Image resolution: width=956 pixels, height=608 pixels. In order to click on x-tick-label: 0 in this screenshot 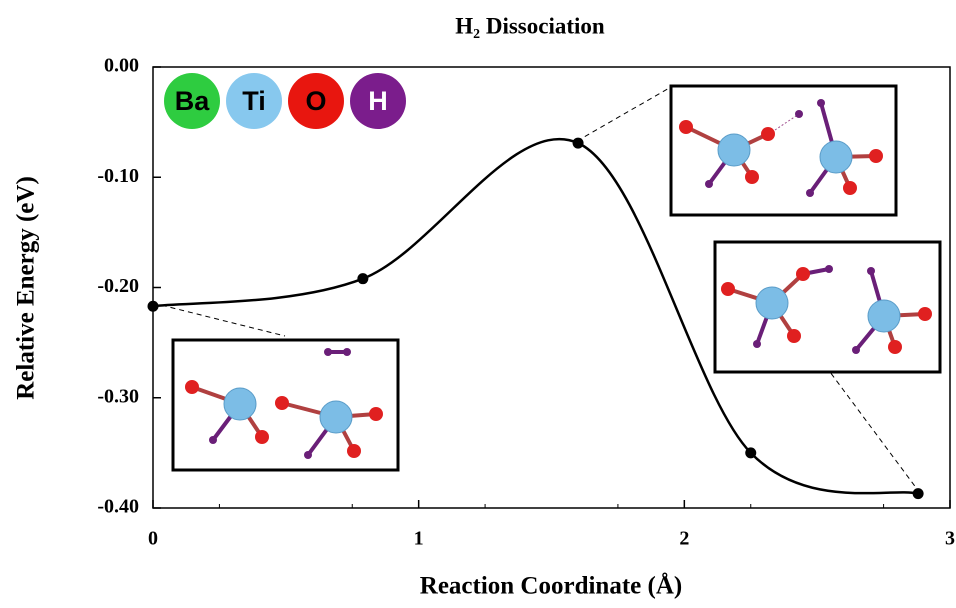, I will do `click(153, 539)`.